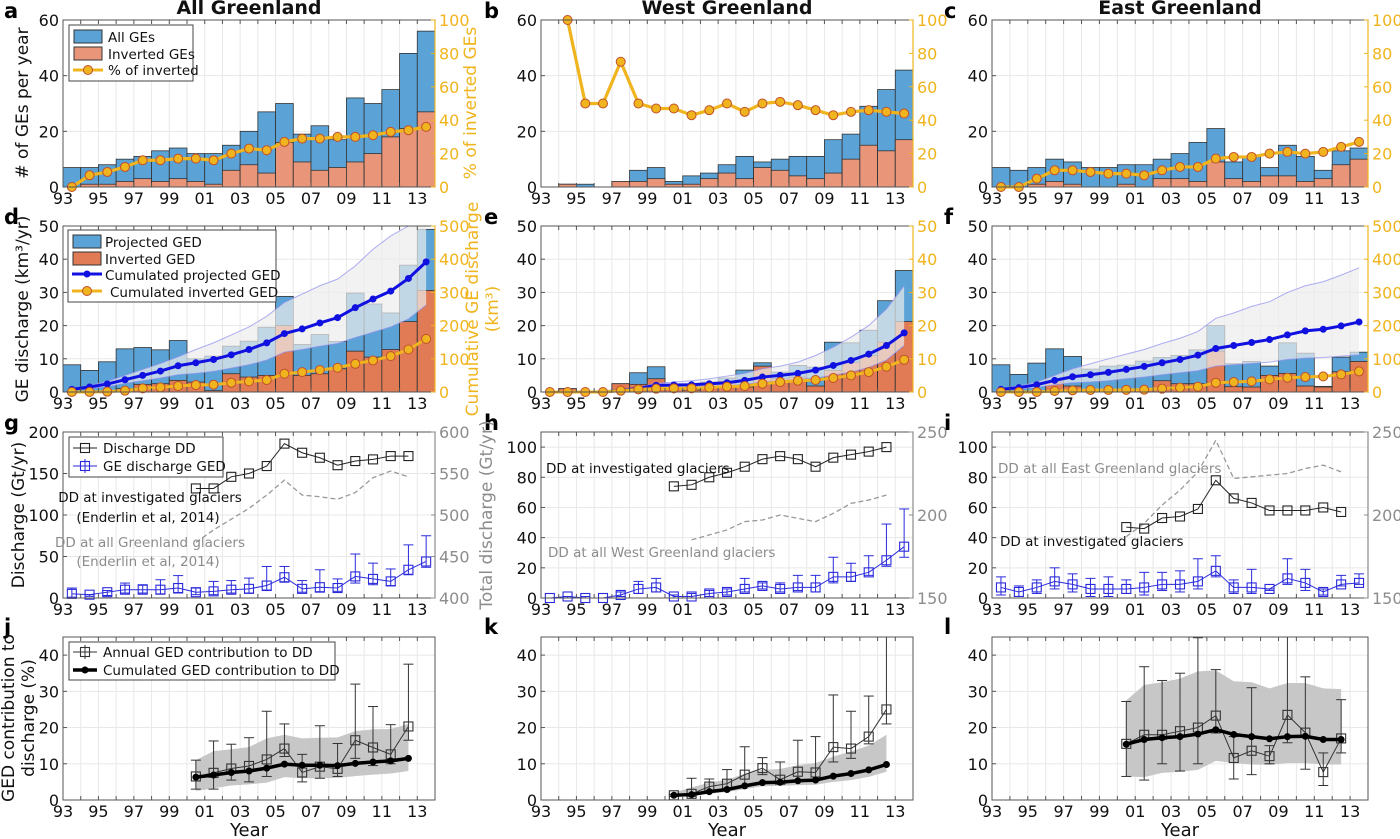  I want to click on y-tick-label: 60, so click(527, 507).